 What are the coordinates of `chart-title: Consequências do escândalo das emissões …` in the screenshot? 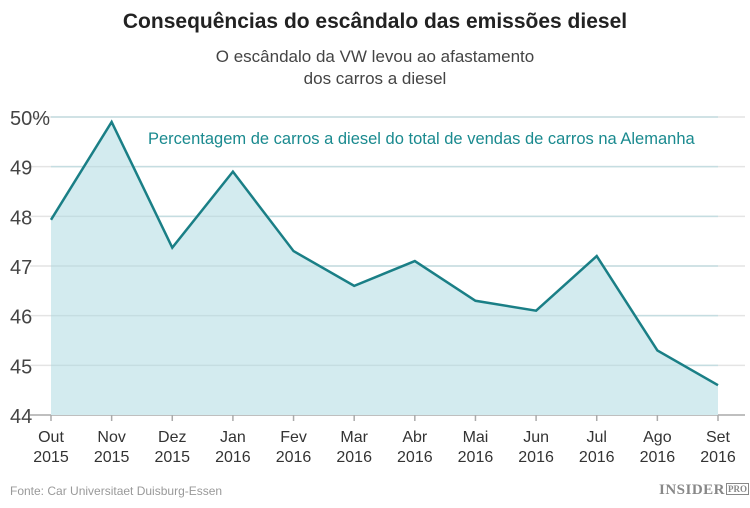 It's located at (375, 21).